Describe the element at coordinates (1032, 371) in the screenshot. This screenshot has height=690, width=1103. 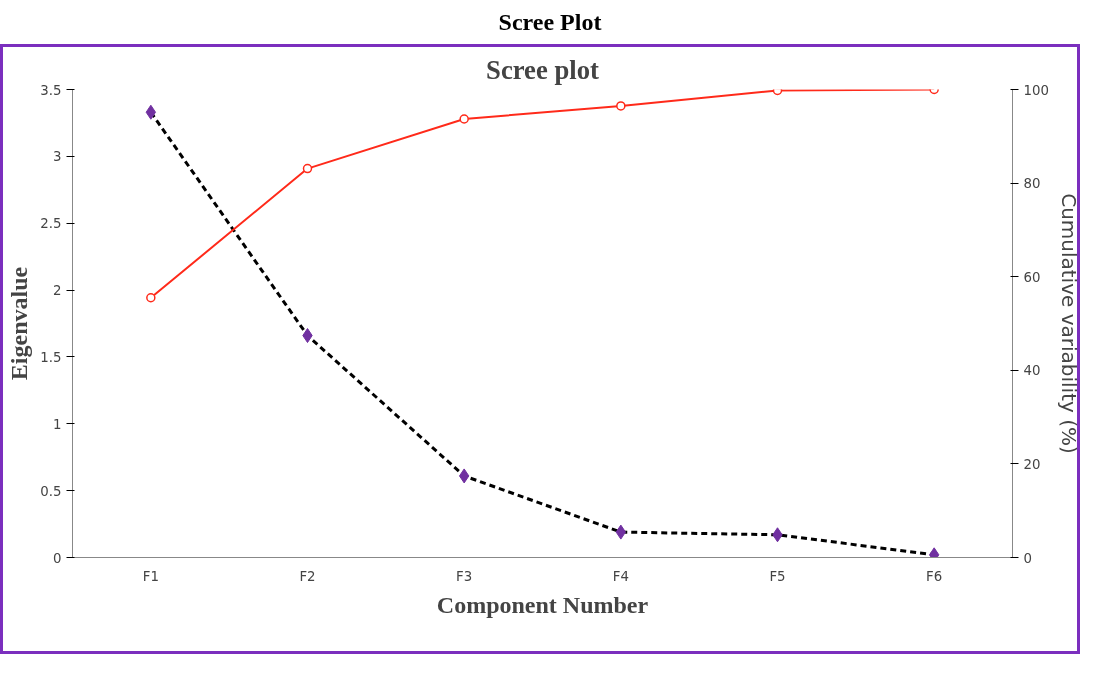
I see `y2-tick-label: 40` at that location.